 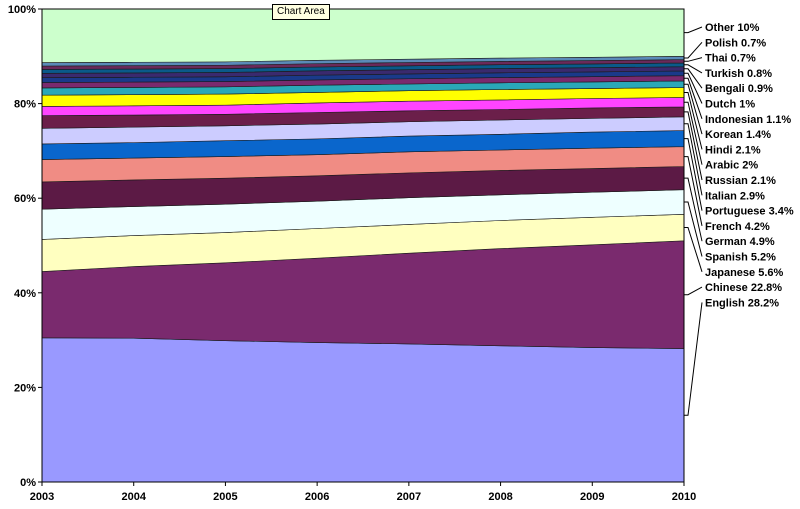 What do you see at coordinates (730, 59) in the screenshot?
I see `legend-label-thai: Thai 0.7%` at bounding box center [730, 59].